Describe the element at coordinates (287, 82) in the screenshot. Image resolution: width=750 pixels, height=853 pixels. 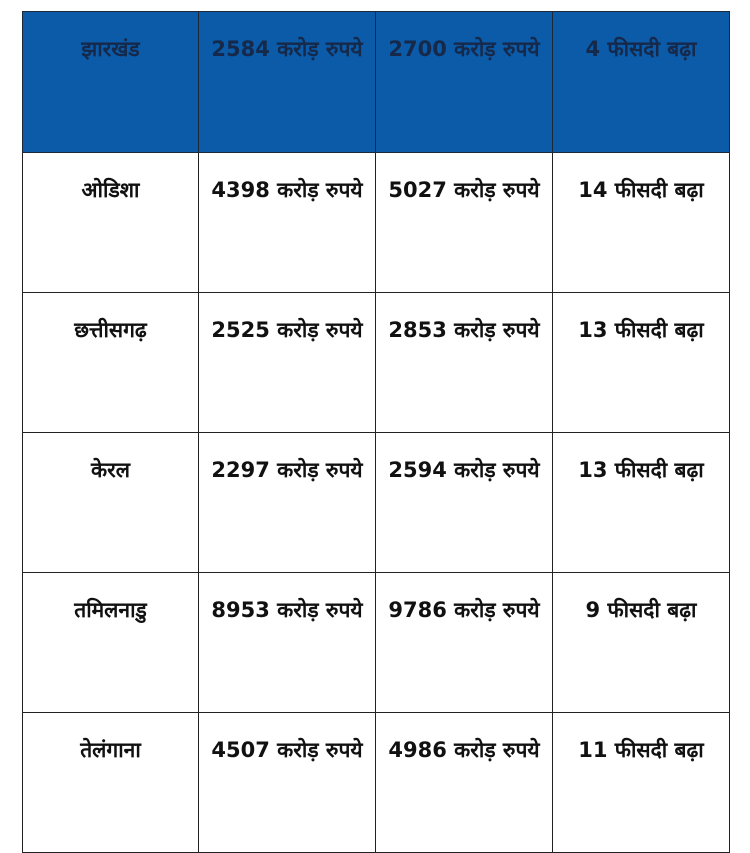
I see `previous-amount-cell: 2584 करोड़ रुपये` at that location.